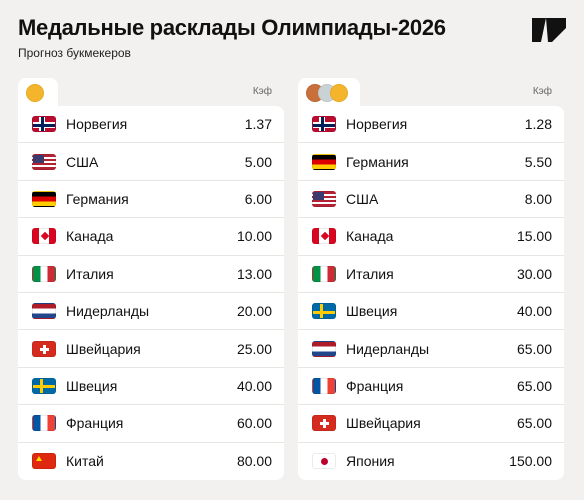  What do you see at coordinates (431, 162) in the screenshot?
I see `table-row: Германия 5.50` at bounding box center [431, 162].